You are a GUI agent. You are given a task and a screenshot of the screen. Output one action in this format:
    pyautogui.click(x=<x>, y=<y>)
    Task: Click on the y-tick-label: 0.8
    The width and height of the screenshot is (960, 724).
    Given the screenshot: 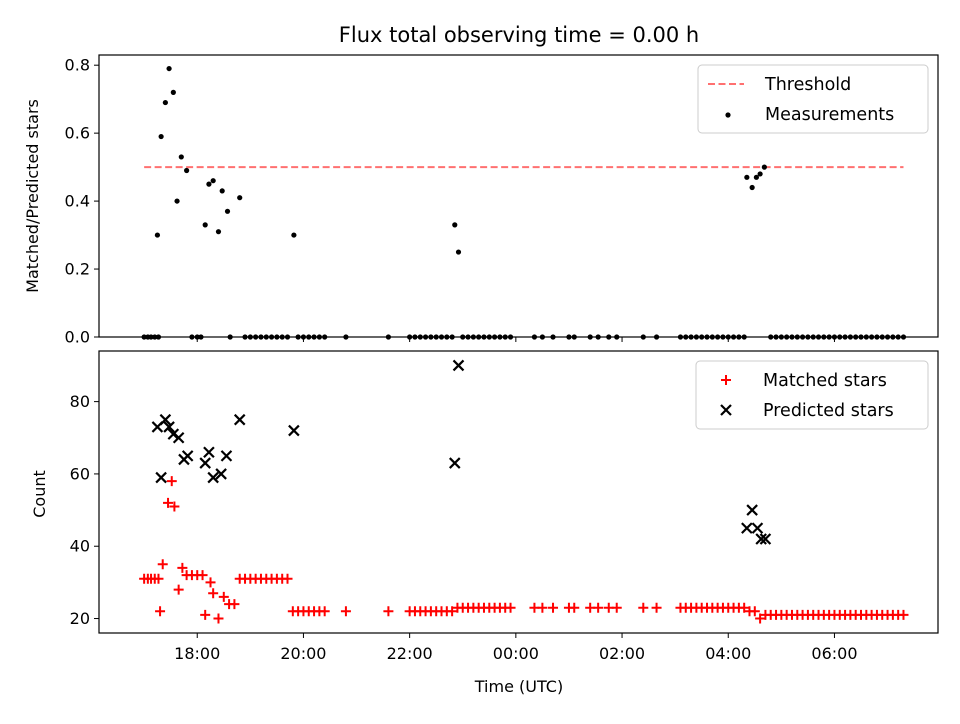 What is the action you would take?
    pyautogui.click(x=77, y=65)
    